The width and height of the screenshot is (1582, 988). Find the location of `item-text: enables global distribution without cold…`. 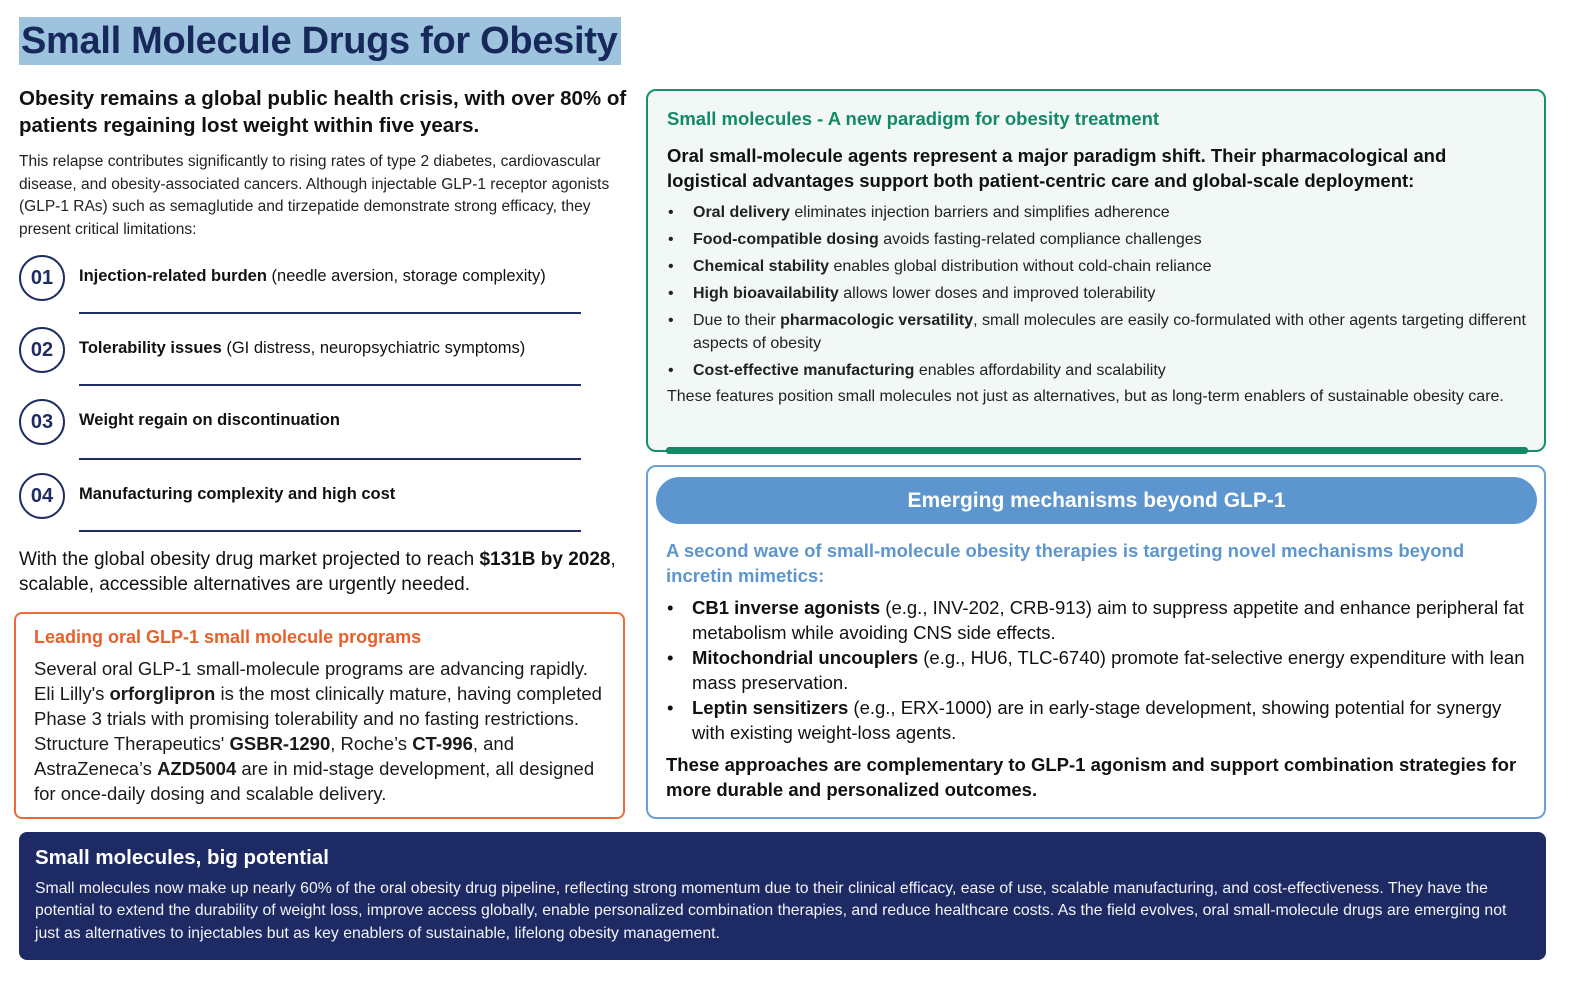

item-text: enables global distribution without cold… is located at coordinates (1020, 266).